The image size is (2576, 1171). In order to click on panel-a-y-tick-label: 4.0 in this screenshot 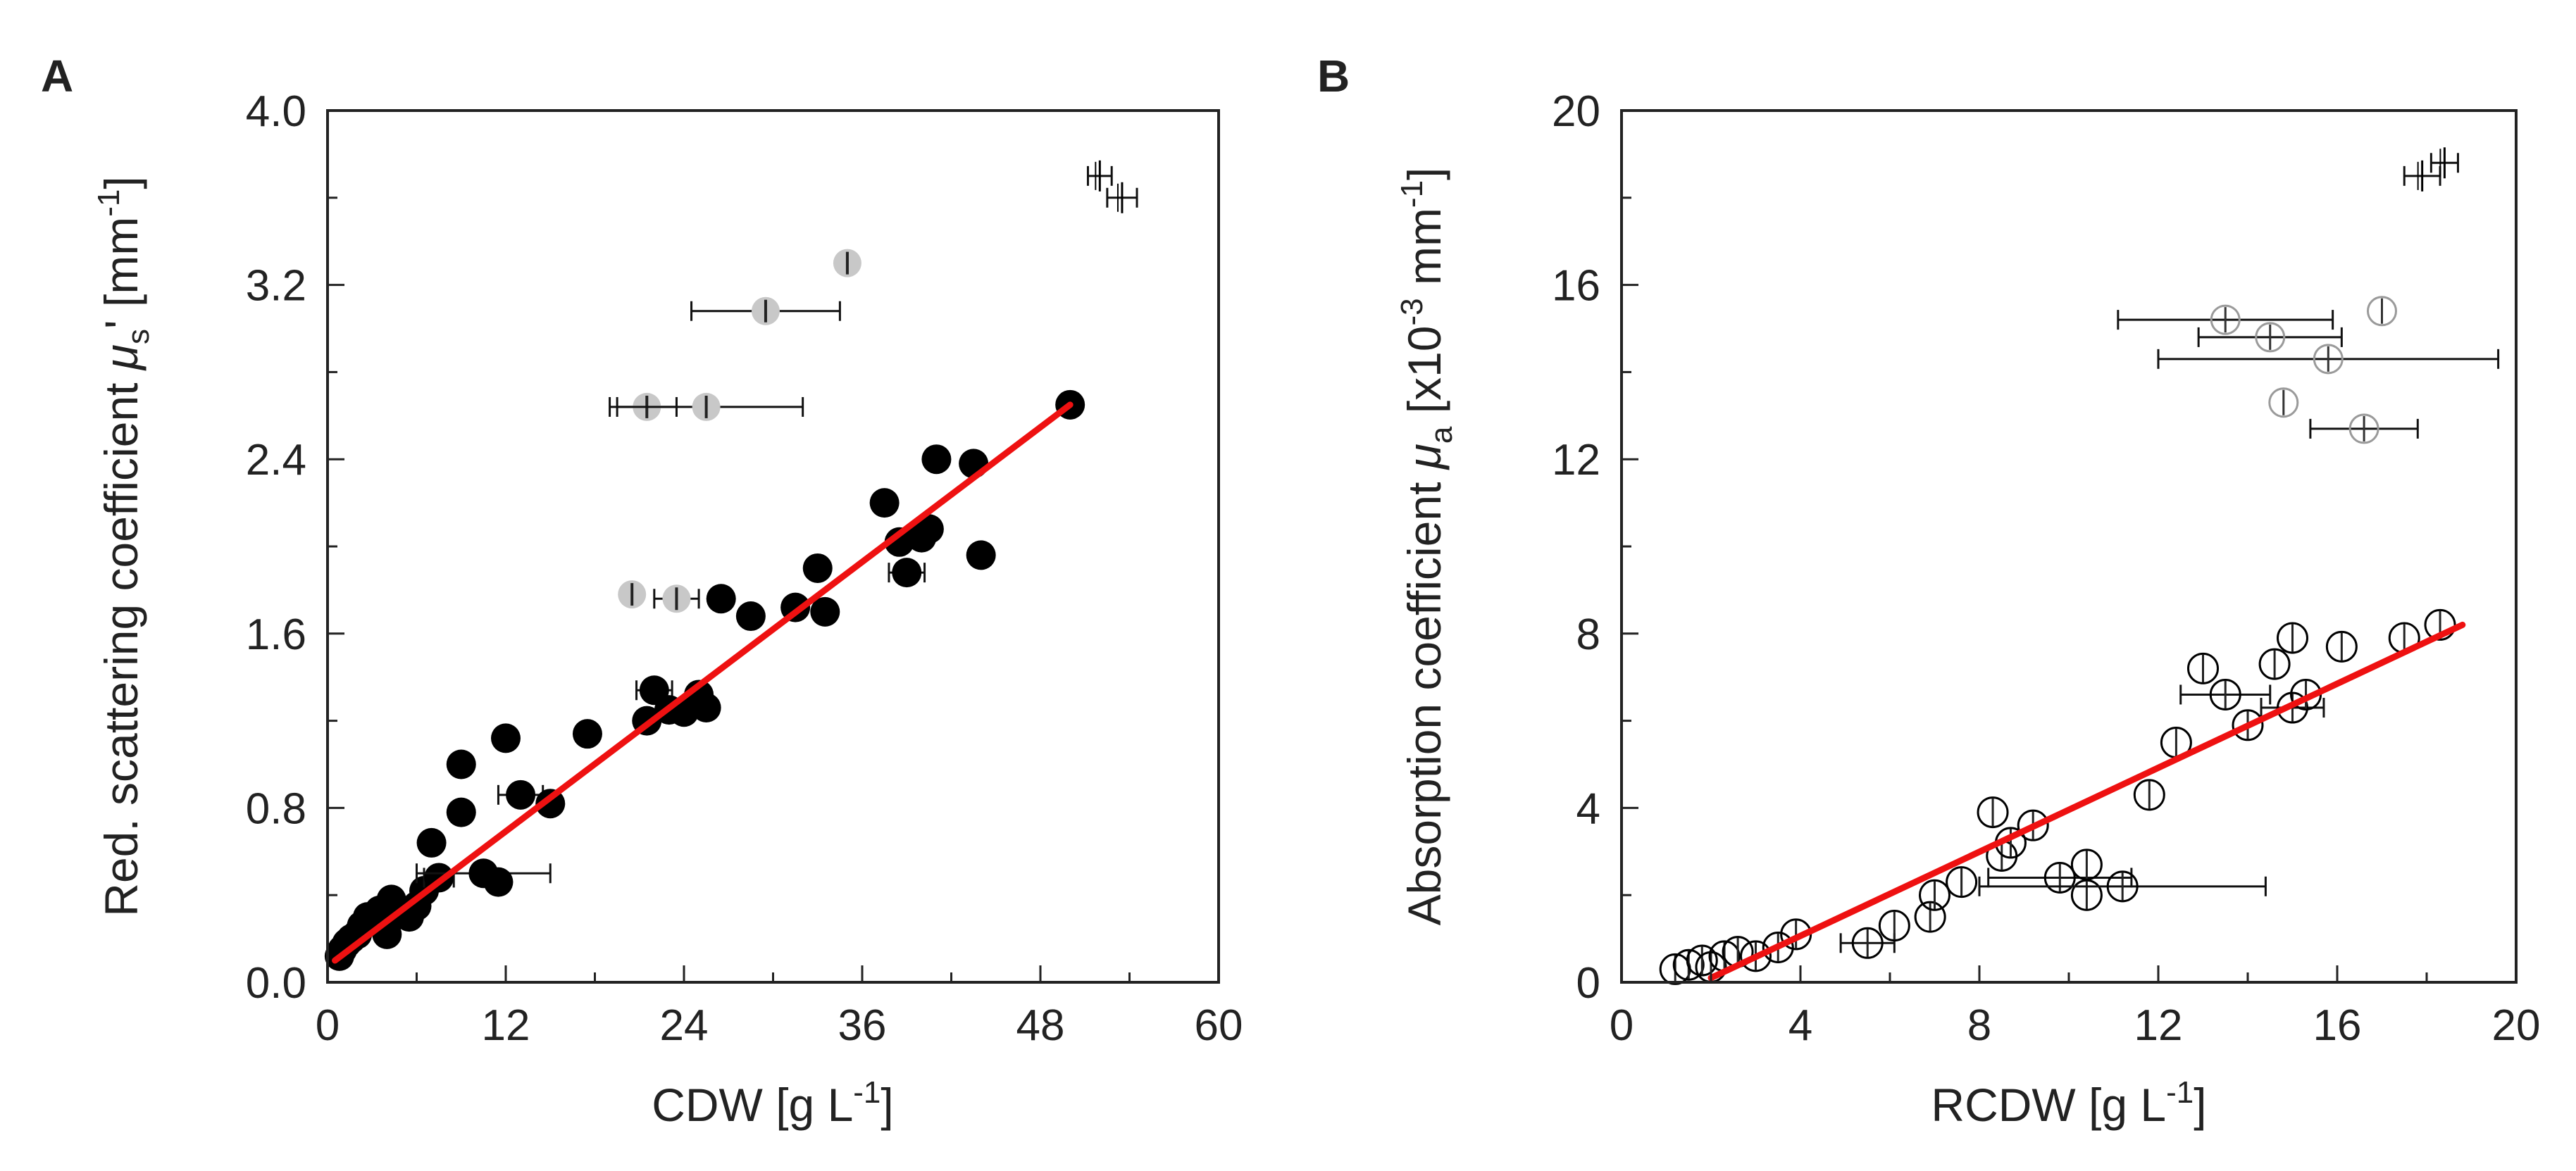, I will do `click(276, 111)`.